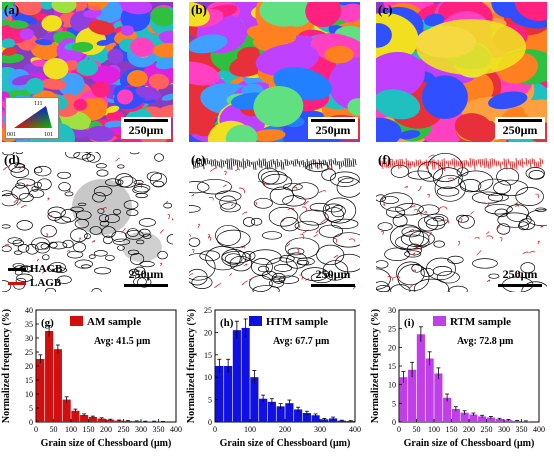 This screenshot has width=554, height=457. What do you see at coordinates (250, 429) in the screenshot?
I see `x-tick-label: 100` at bounding box center [250, 429].